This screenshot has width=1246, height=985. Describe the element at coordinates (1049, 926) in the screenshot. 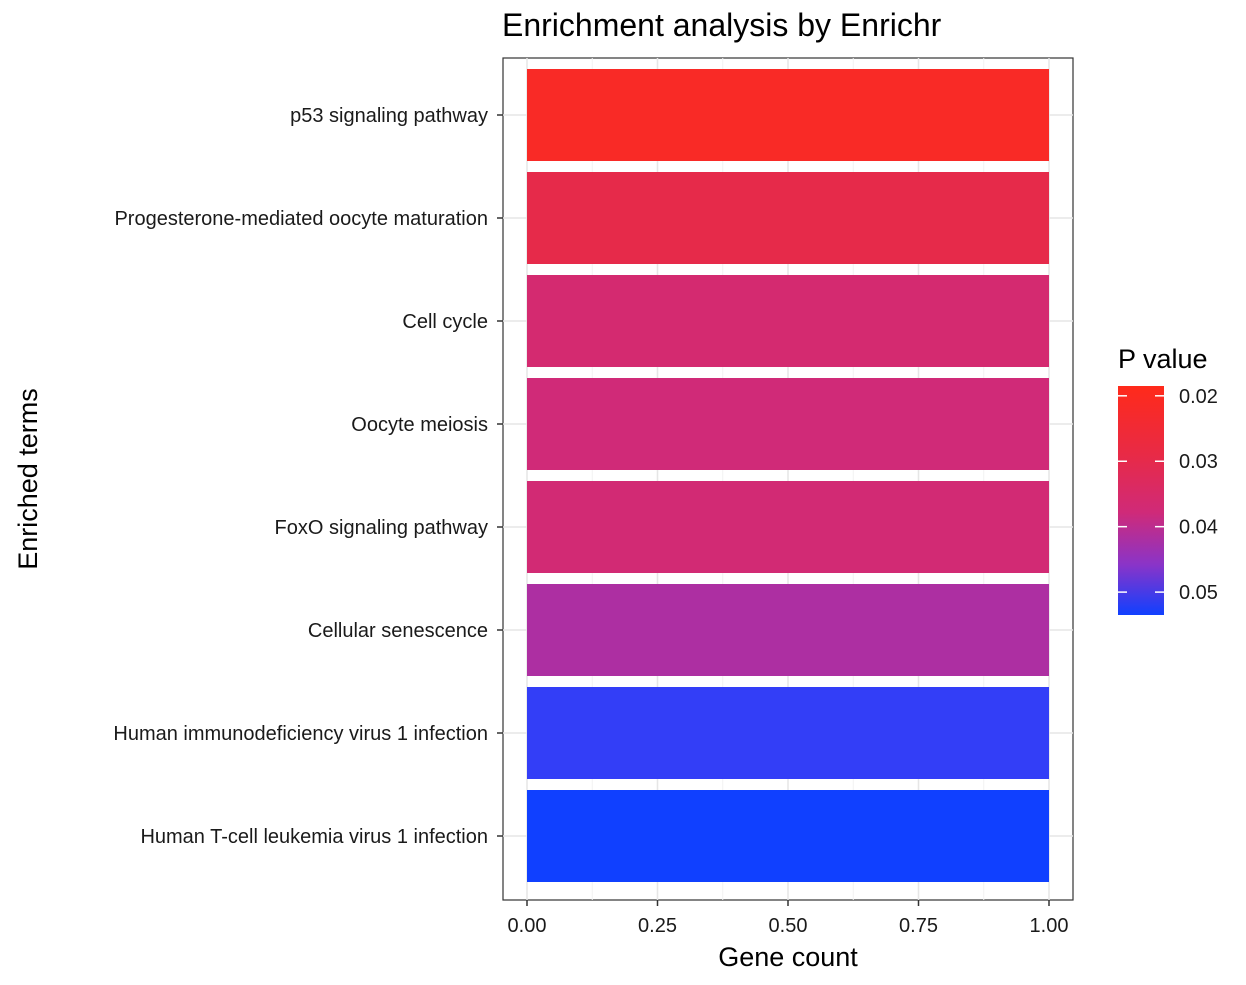

I see `x-tick-label: 1.00` at that location.